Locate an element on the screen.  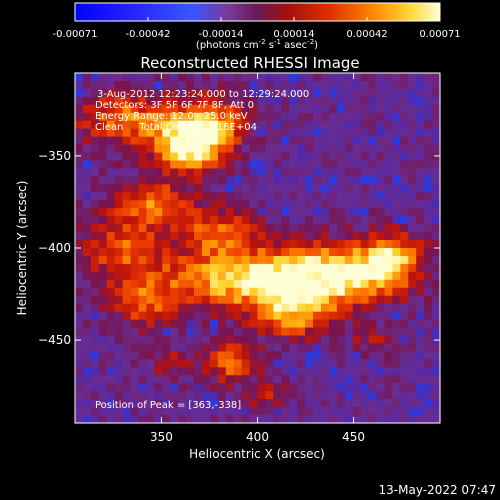
colorbar-ticks is located at coordinates (257, 19).